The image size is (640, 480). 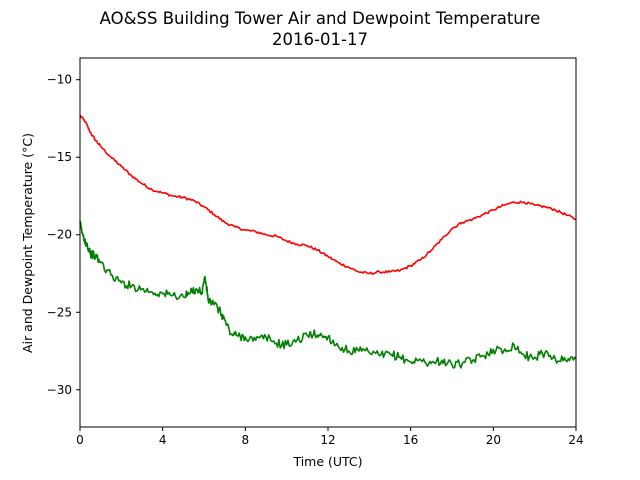 What do you see at coordinates (410, 440) in the screenshot?
I see `x-tick-label: 16` at bounding box center [410, 440].